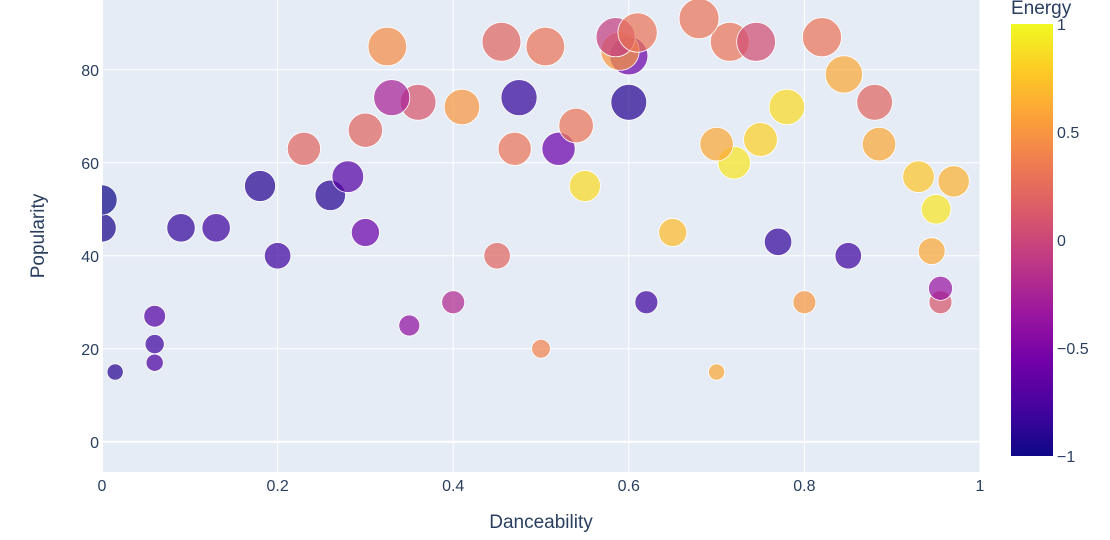 This screenshot has height=540, width=1110. Describe the element at coordinates (1073, 241) in the screenshot. I see `colorbar-ticks: −1 −0.5 0 0.5 1` at that location.